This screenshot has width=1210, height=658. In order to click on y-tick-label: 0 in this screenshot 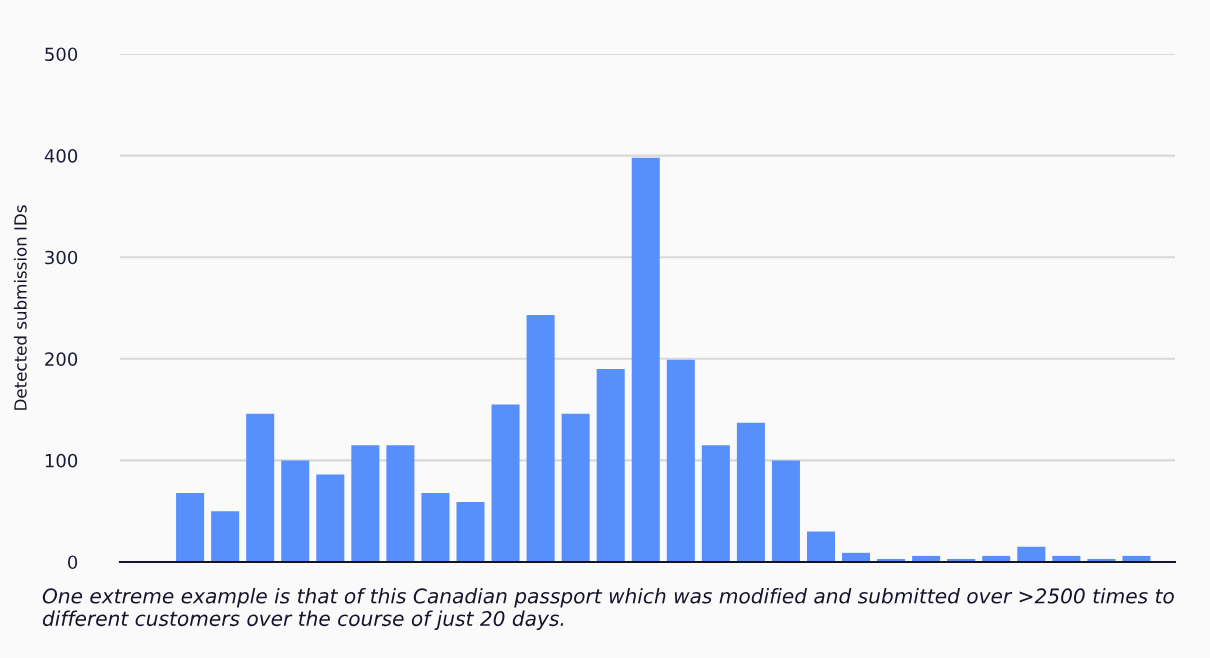, I will do `click(73, 562)`.